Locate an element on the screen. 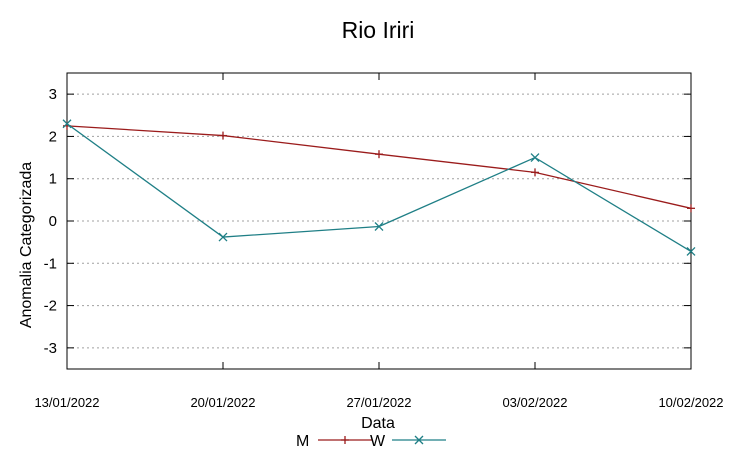 The width and height of the screenshot is (753, 458). legend-label-m: M is located at coordinates (302, 441).